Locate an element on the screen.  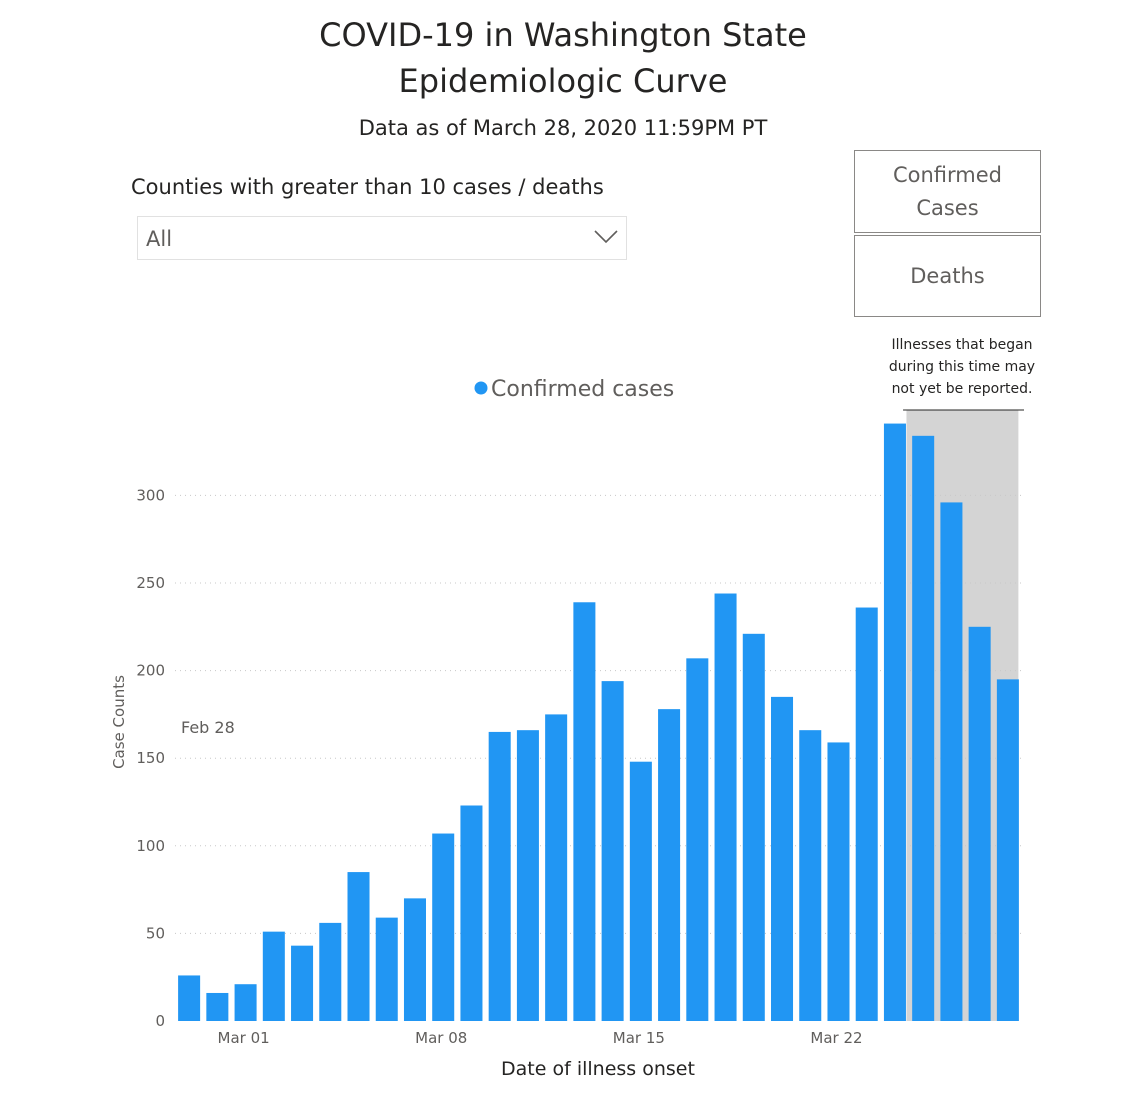
deaths-label: Deaths is located at coordinates (947, 275).